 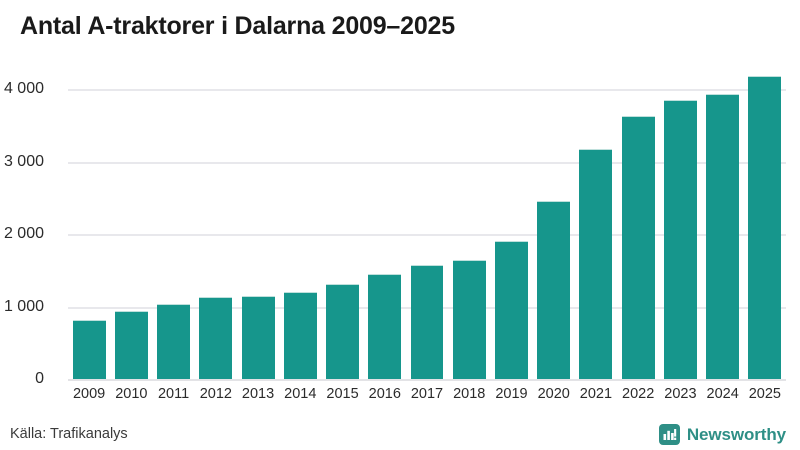 I want to click on source-note: Källa: Trafikanalys, so click(x=69, y=434).